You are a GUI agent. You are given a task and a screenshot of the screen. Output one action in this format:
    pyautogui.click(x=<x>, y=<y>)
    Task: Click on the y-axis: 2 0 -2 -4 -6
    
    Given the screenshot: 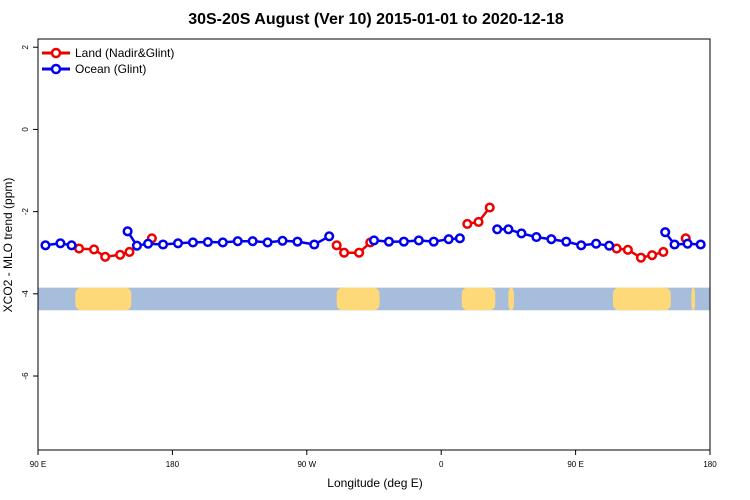 What is the action you would take?
    pyautogui.click(x=29, y=212)
    